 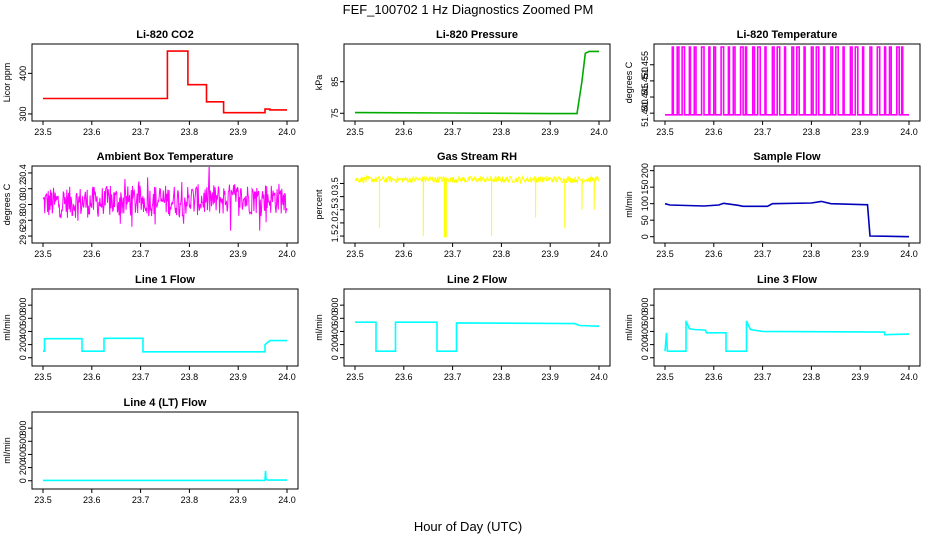 What do you see at coordinates (335, 210) in the screenshot?
I see `y-tick-label: 2.5` at bounding box center [335, 210].